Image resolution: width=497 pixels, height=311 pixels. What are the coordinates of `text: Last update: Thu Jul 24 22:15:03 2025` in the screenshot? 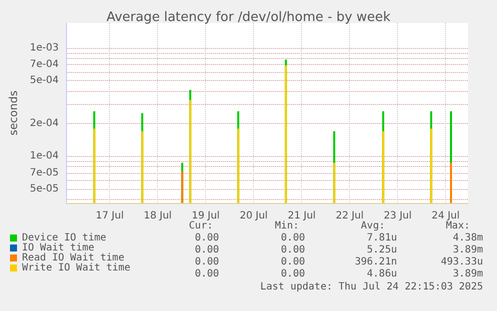 It's located at (371, 287).